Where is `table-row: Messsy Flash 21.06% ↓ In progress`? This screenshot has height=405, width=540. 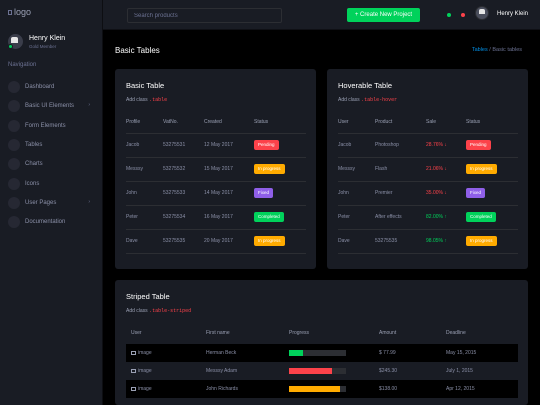
table-row: Messsy Flash 21.06% ↓ In progress is located at coordinates (428, 169).